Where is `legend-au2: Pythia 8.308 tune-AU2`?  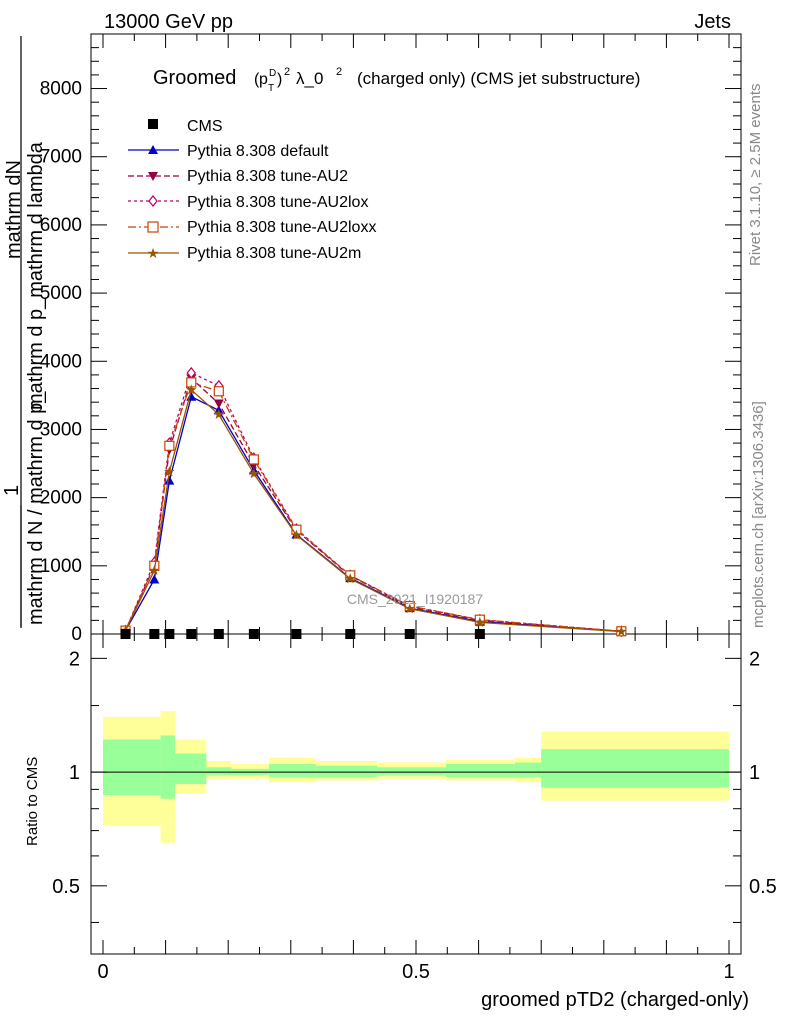 legend-au2: Pythia 8.308 tune-AU2 is located at coordinates (267, 176).